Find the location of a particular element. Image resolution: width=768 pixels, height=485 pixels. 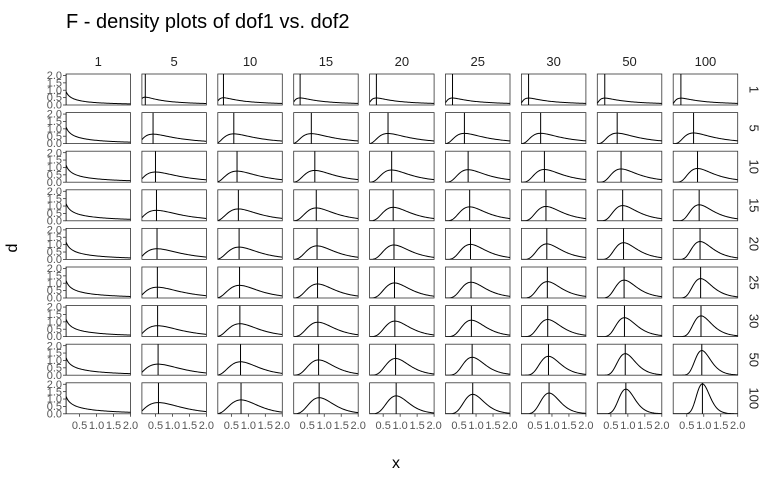

facet-row-label: 15 is located at coordinates (754, 205).